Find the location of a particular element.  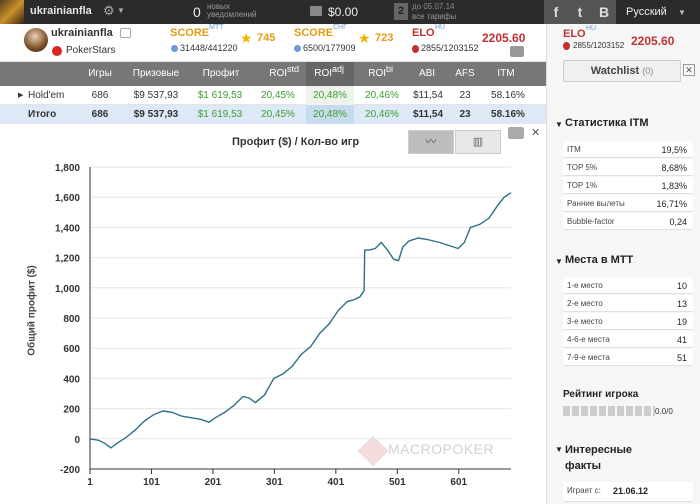

stat-label: TOP 5% is located at coordinates (582, 167).